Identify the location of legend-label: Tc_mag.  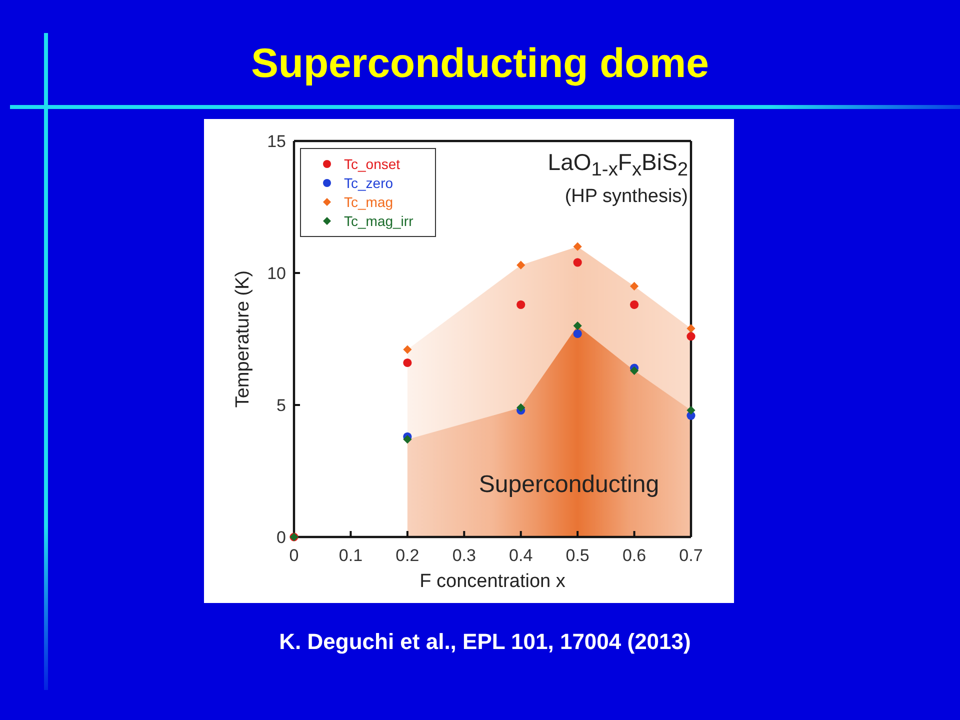
(369, 202).